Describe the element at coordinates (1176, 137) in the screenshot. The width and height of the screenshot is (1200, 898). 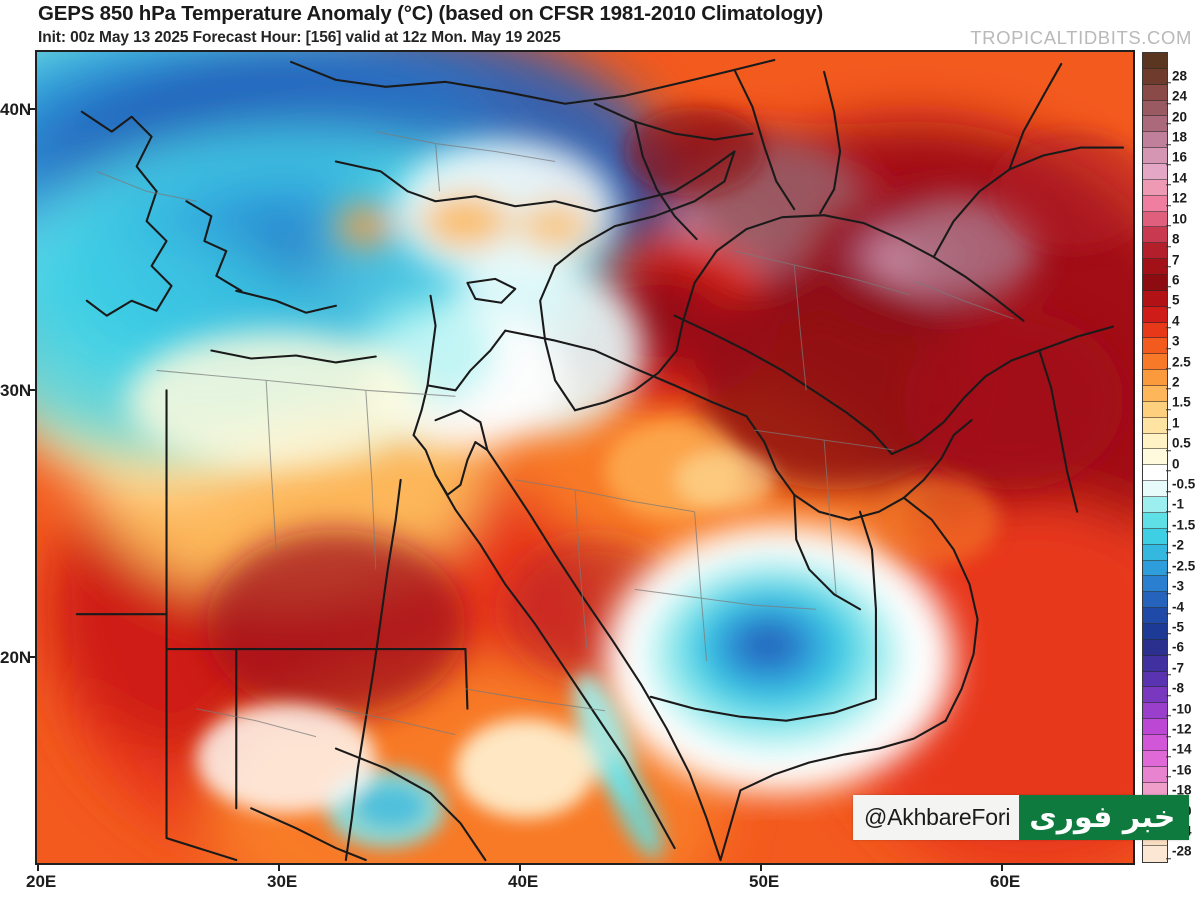
I see `colorbar-tick-label: 18` at that location.